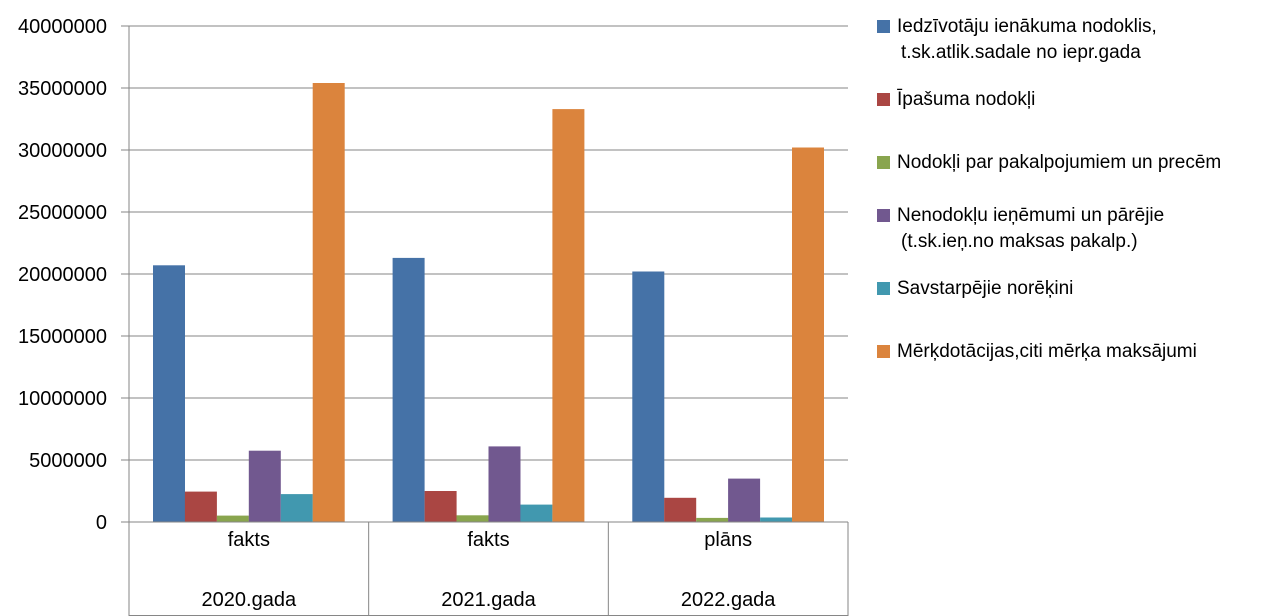 The image size is (1272, 616). What do you see at coordinates (728, 540) in the screenshot?
I see `x-category-label: plāns` at bounding box center [728, 540].